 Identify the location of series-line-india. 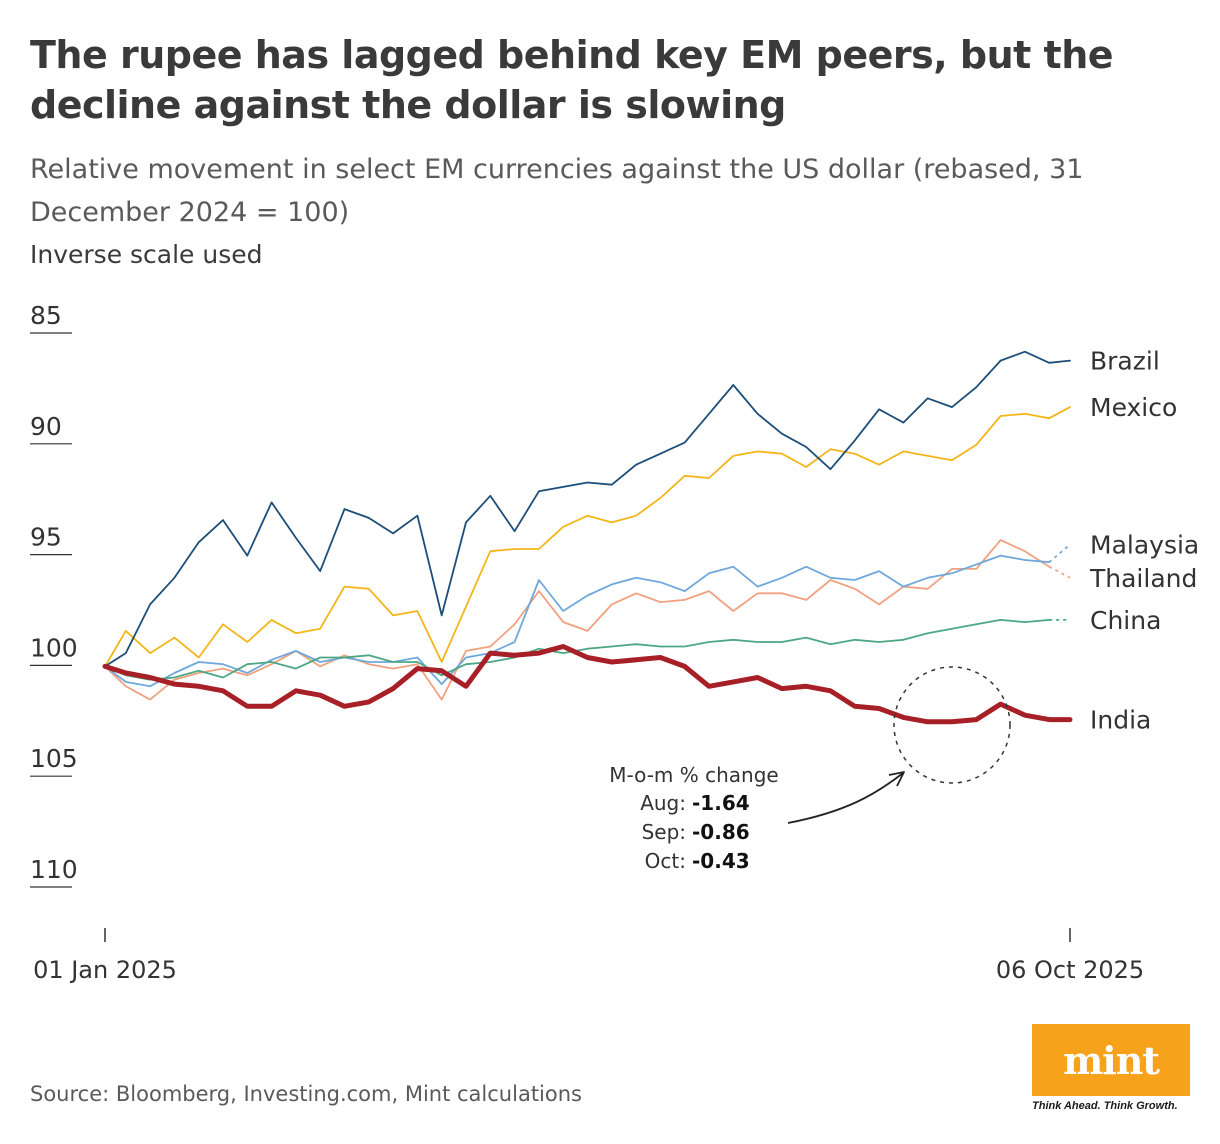
(587, 684).